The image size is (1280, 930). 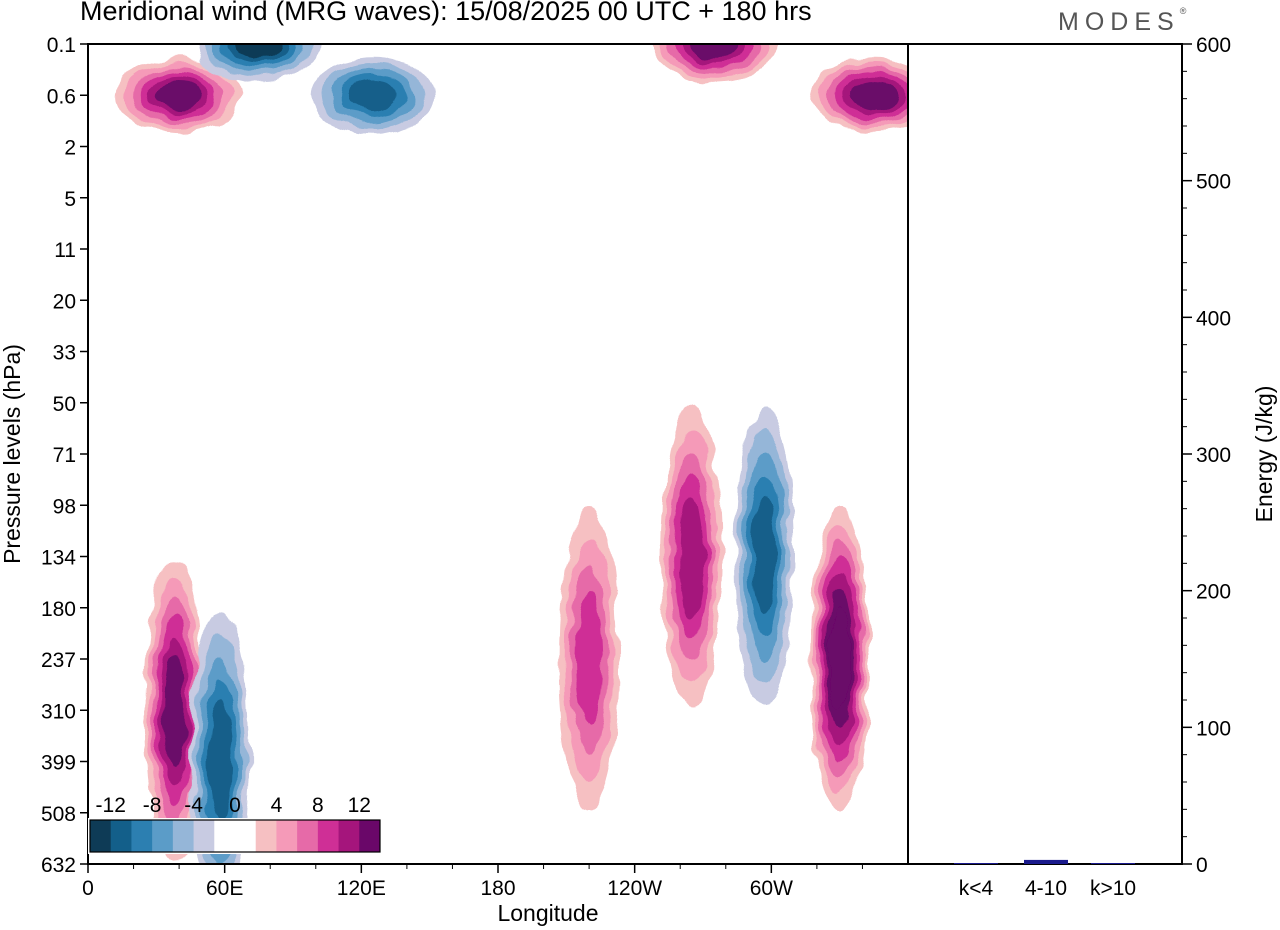 What do you see at coordinates (152, 805) in the screenshot?
I see `colorbar-label: -8` at bounding box center [152, 805].